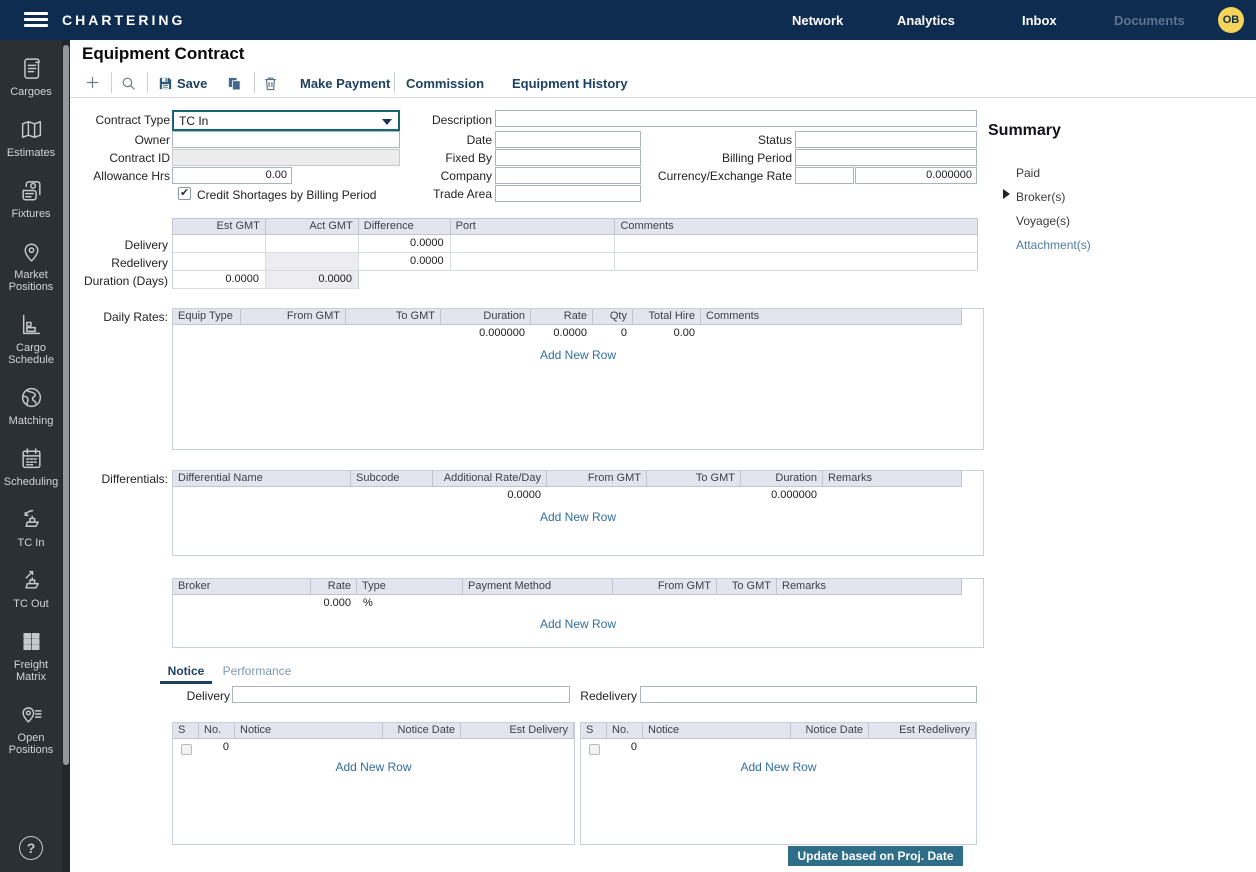 This screenshot has height=872, width=1256. What do you see at coordinates (1041, 197) in the screenshot?
I see `summary-brokers: Broker(s)` at bounding box center [1041, 197].